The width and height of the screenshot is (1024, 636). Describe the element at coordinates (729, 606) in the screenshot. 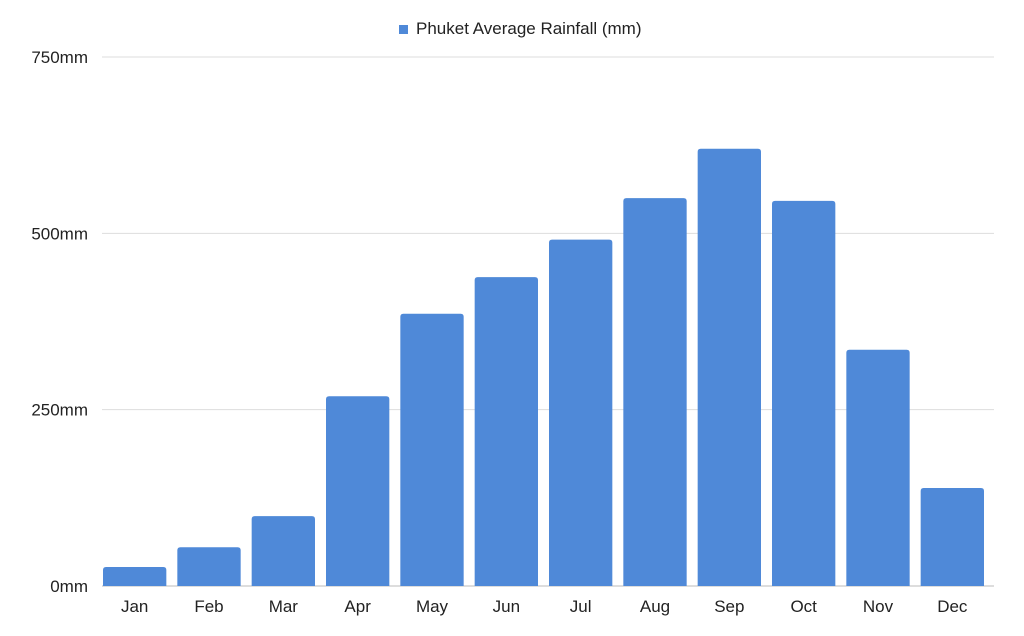

I see `x-tick-label: Sep` at that location.